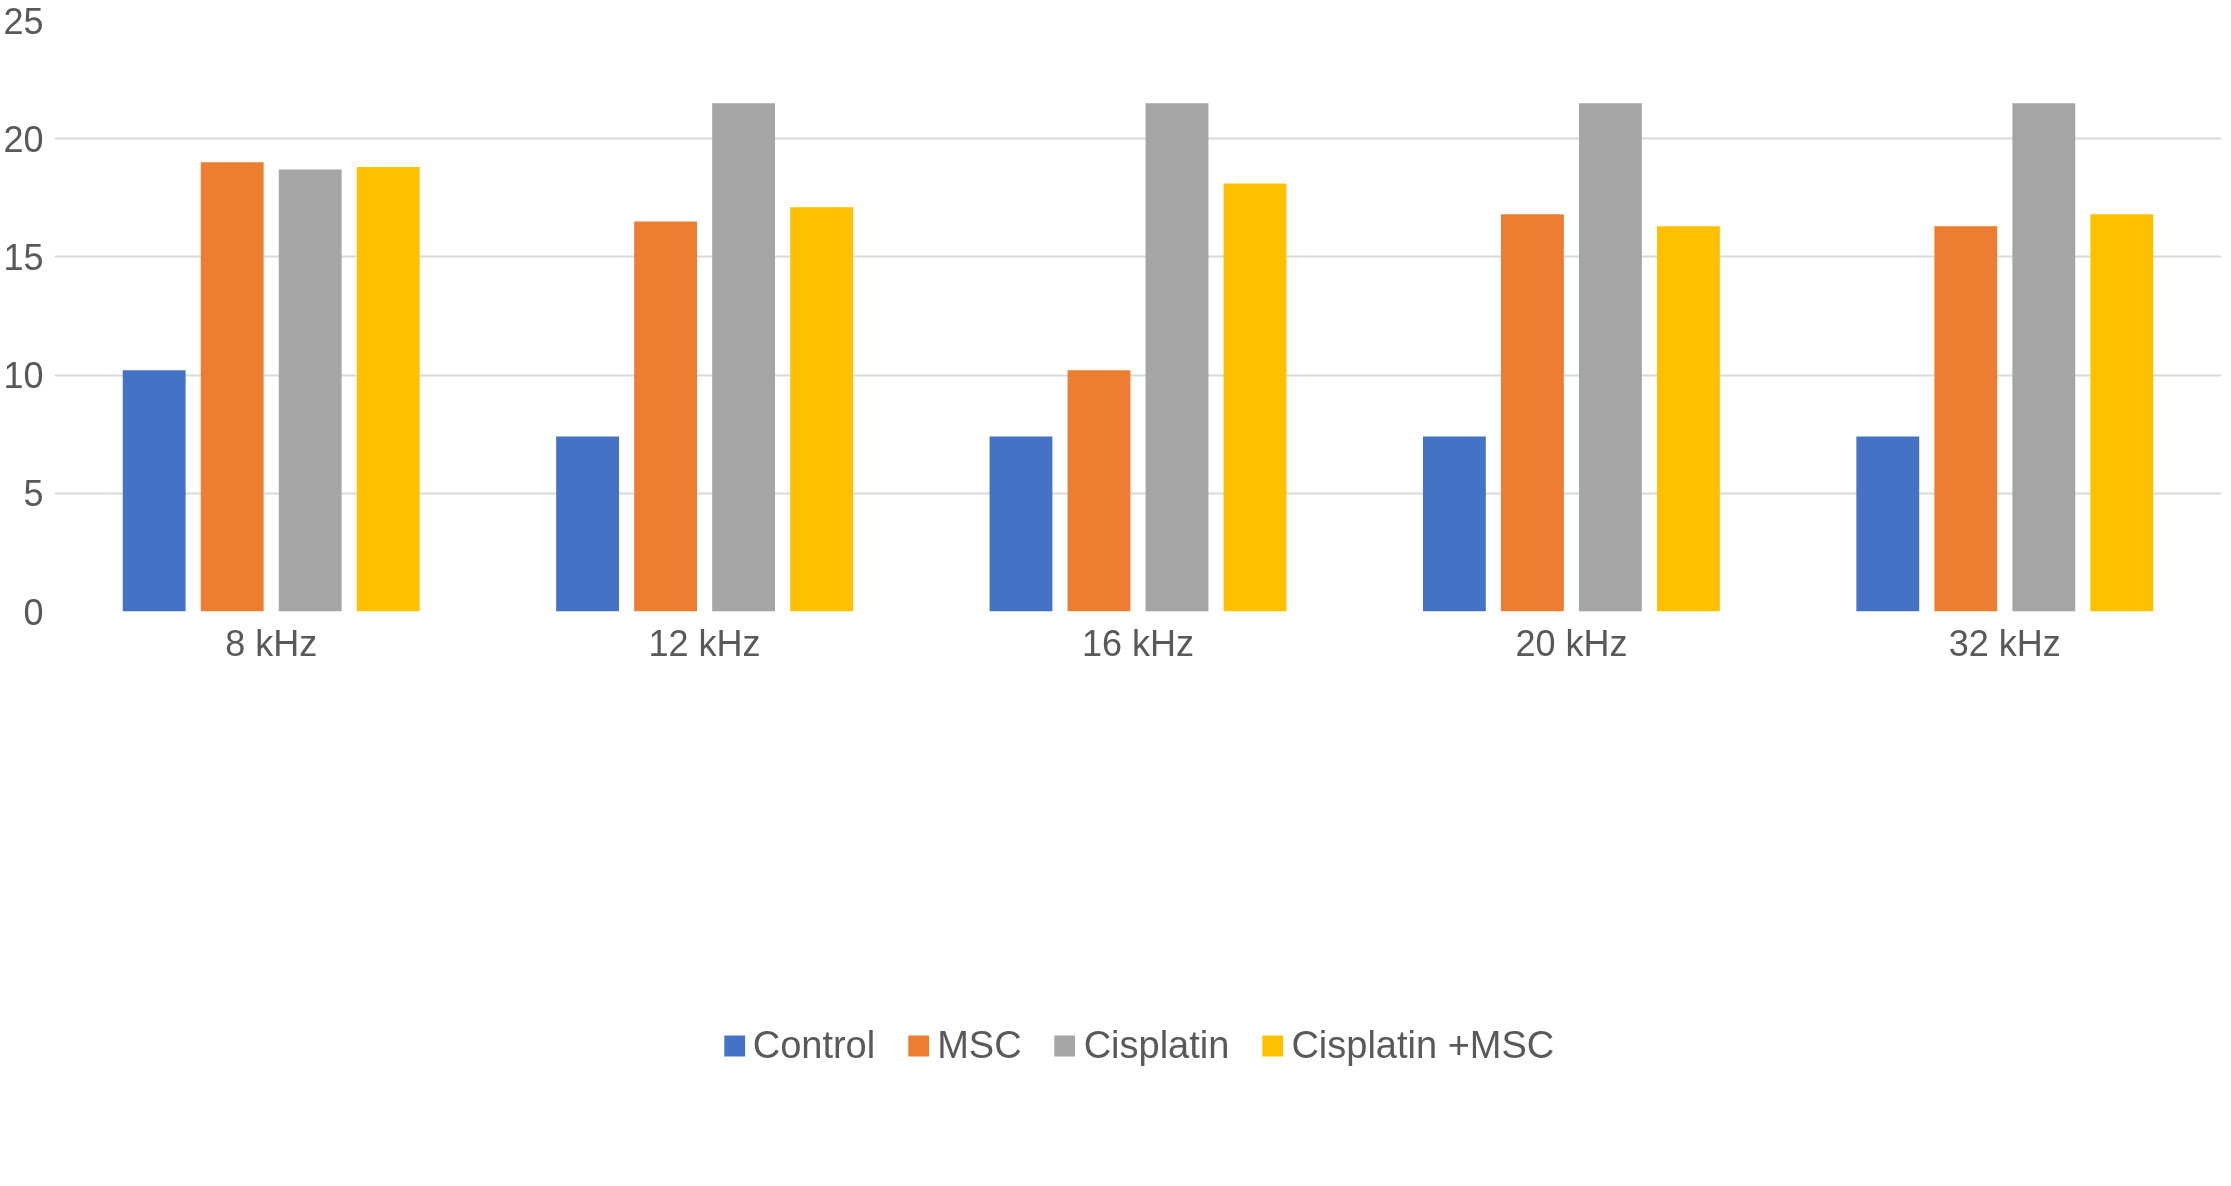 This screenshot has width=2231, height=1186. What do you see at coordinates (814, 1045) in the screenshot?
I see `legend-label: Control` at bounding box center [814, 1045].